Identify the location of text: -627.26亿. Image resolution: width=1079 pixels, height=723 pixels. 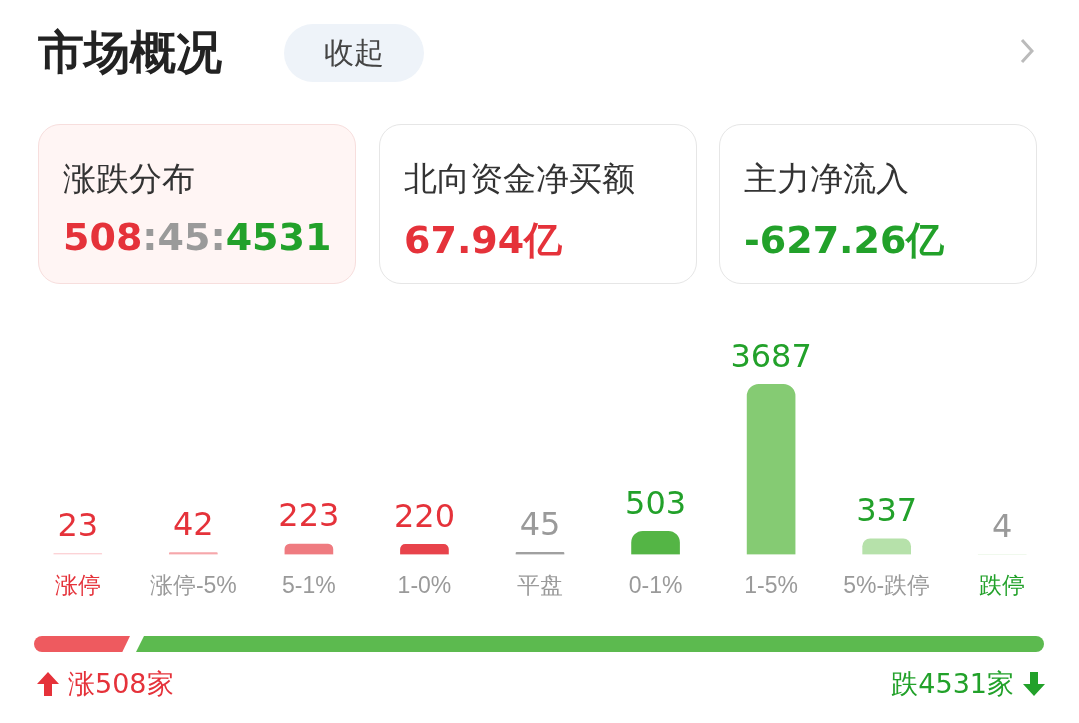
(844, 240).